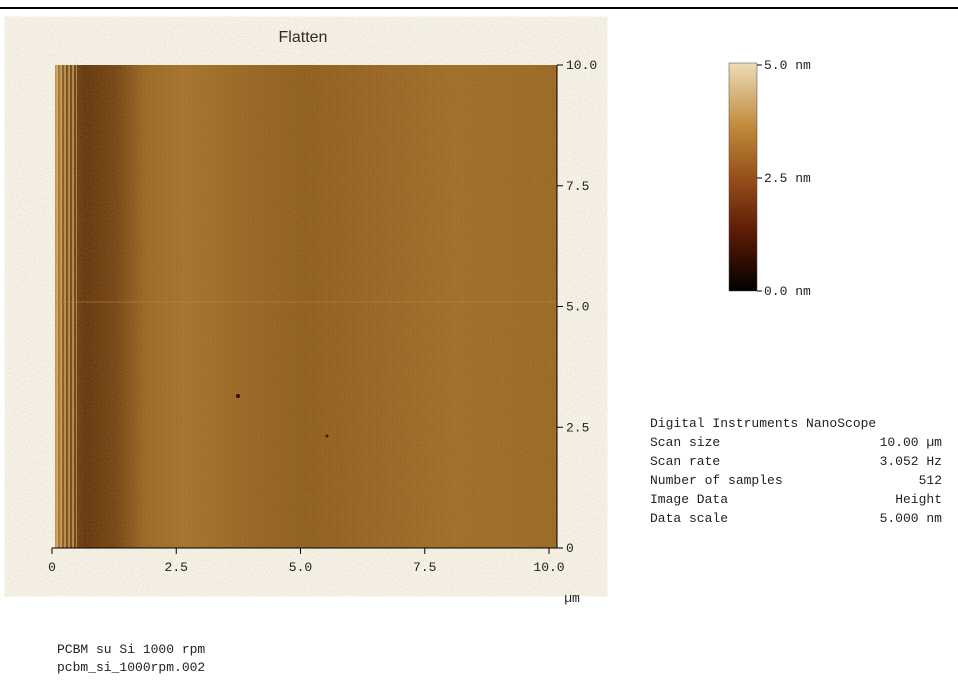 The image size is (958, 682). I want to click on colorbar-labels: 5.0 nm 2.5 nm 0.0 nm, so click(784, 178).